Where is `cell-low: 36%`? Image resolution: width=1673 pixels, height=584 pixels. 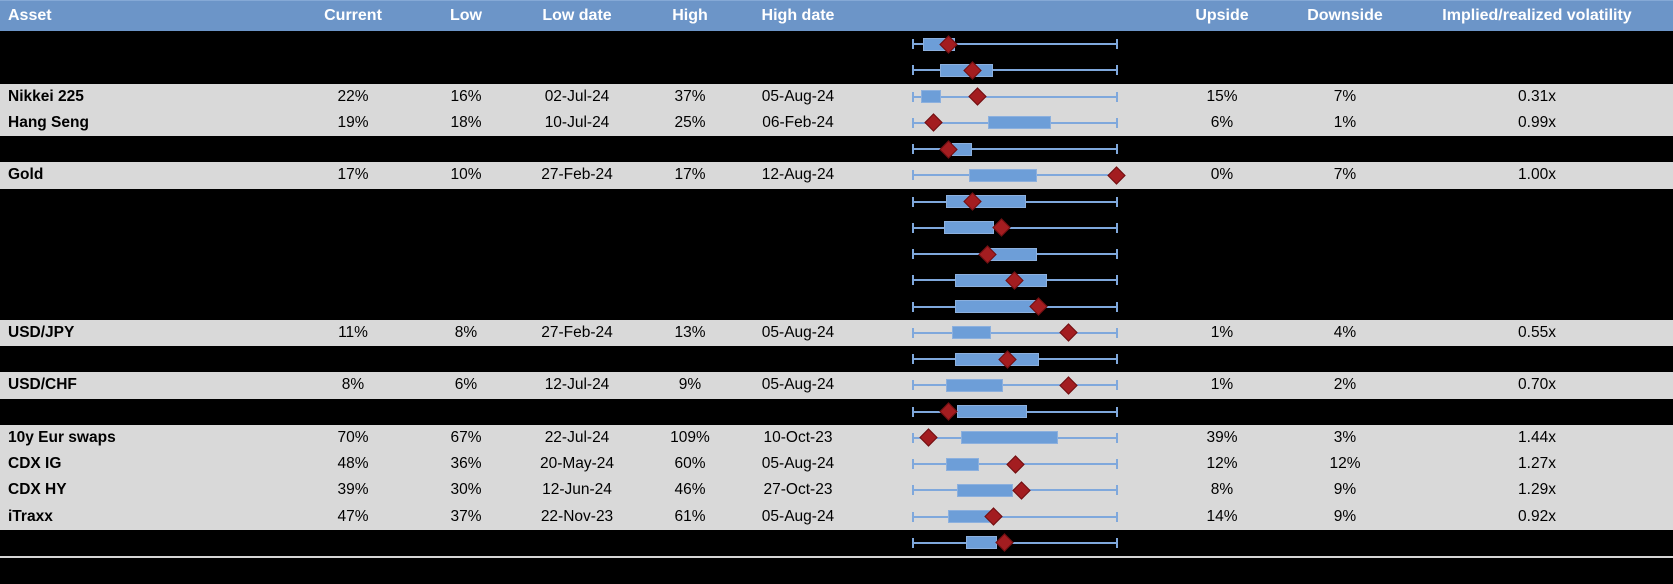
cell-low: 36% is located at coordinates (466, 463).